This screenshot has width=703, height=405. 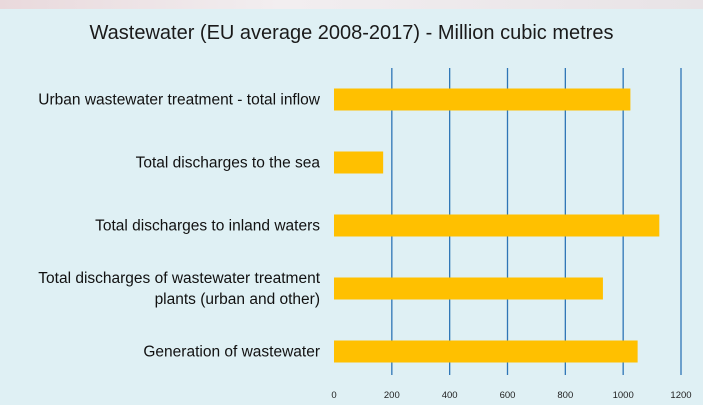 What do you see at coordinates (450, 395) in the screenshot?
I see `x-tick-label: 400` at bounding box center [450, 395].